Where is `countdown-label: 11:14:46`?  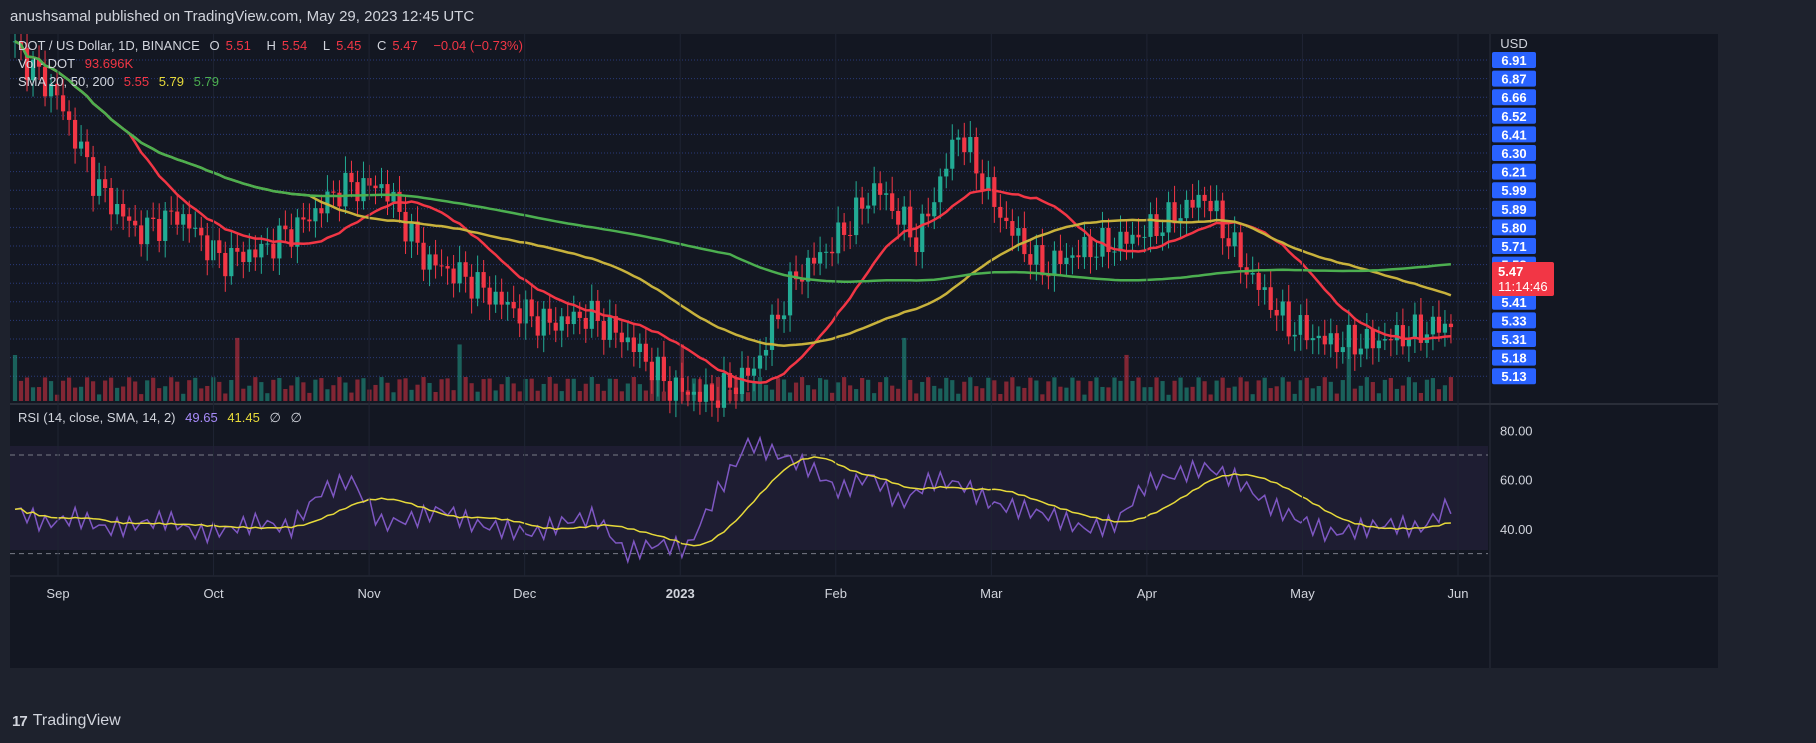
countdown-label: 11:14:46 is located at coordinates (1523, 286).